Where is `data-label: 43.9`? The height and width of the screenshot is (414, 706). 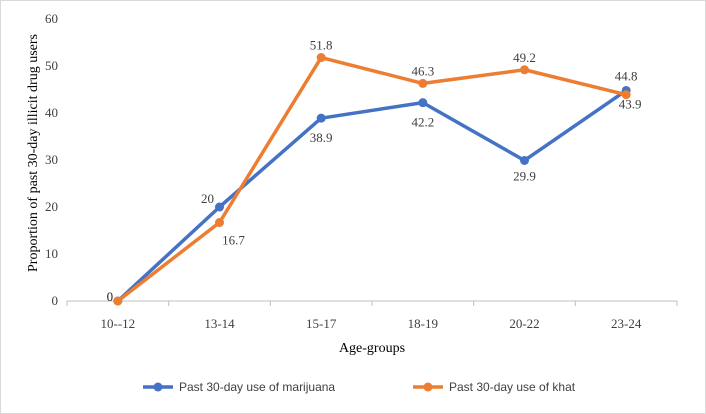 data-label: 43.9 is located at coordinates (630, 104).